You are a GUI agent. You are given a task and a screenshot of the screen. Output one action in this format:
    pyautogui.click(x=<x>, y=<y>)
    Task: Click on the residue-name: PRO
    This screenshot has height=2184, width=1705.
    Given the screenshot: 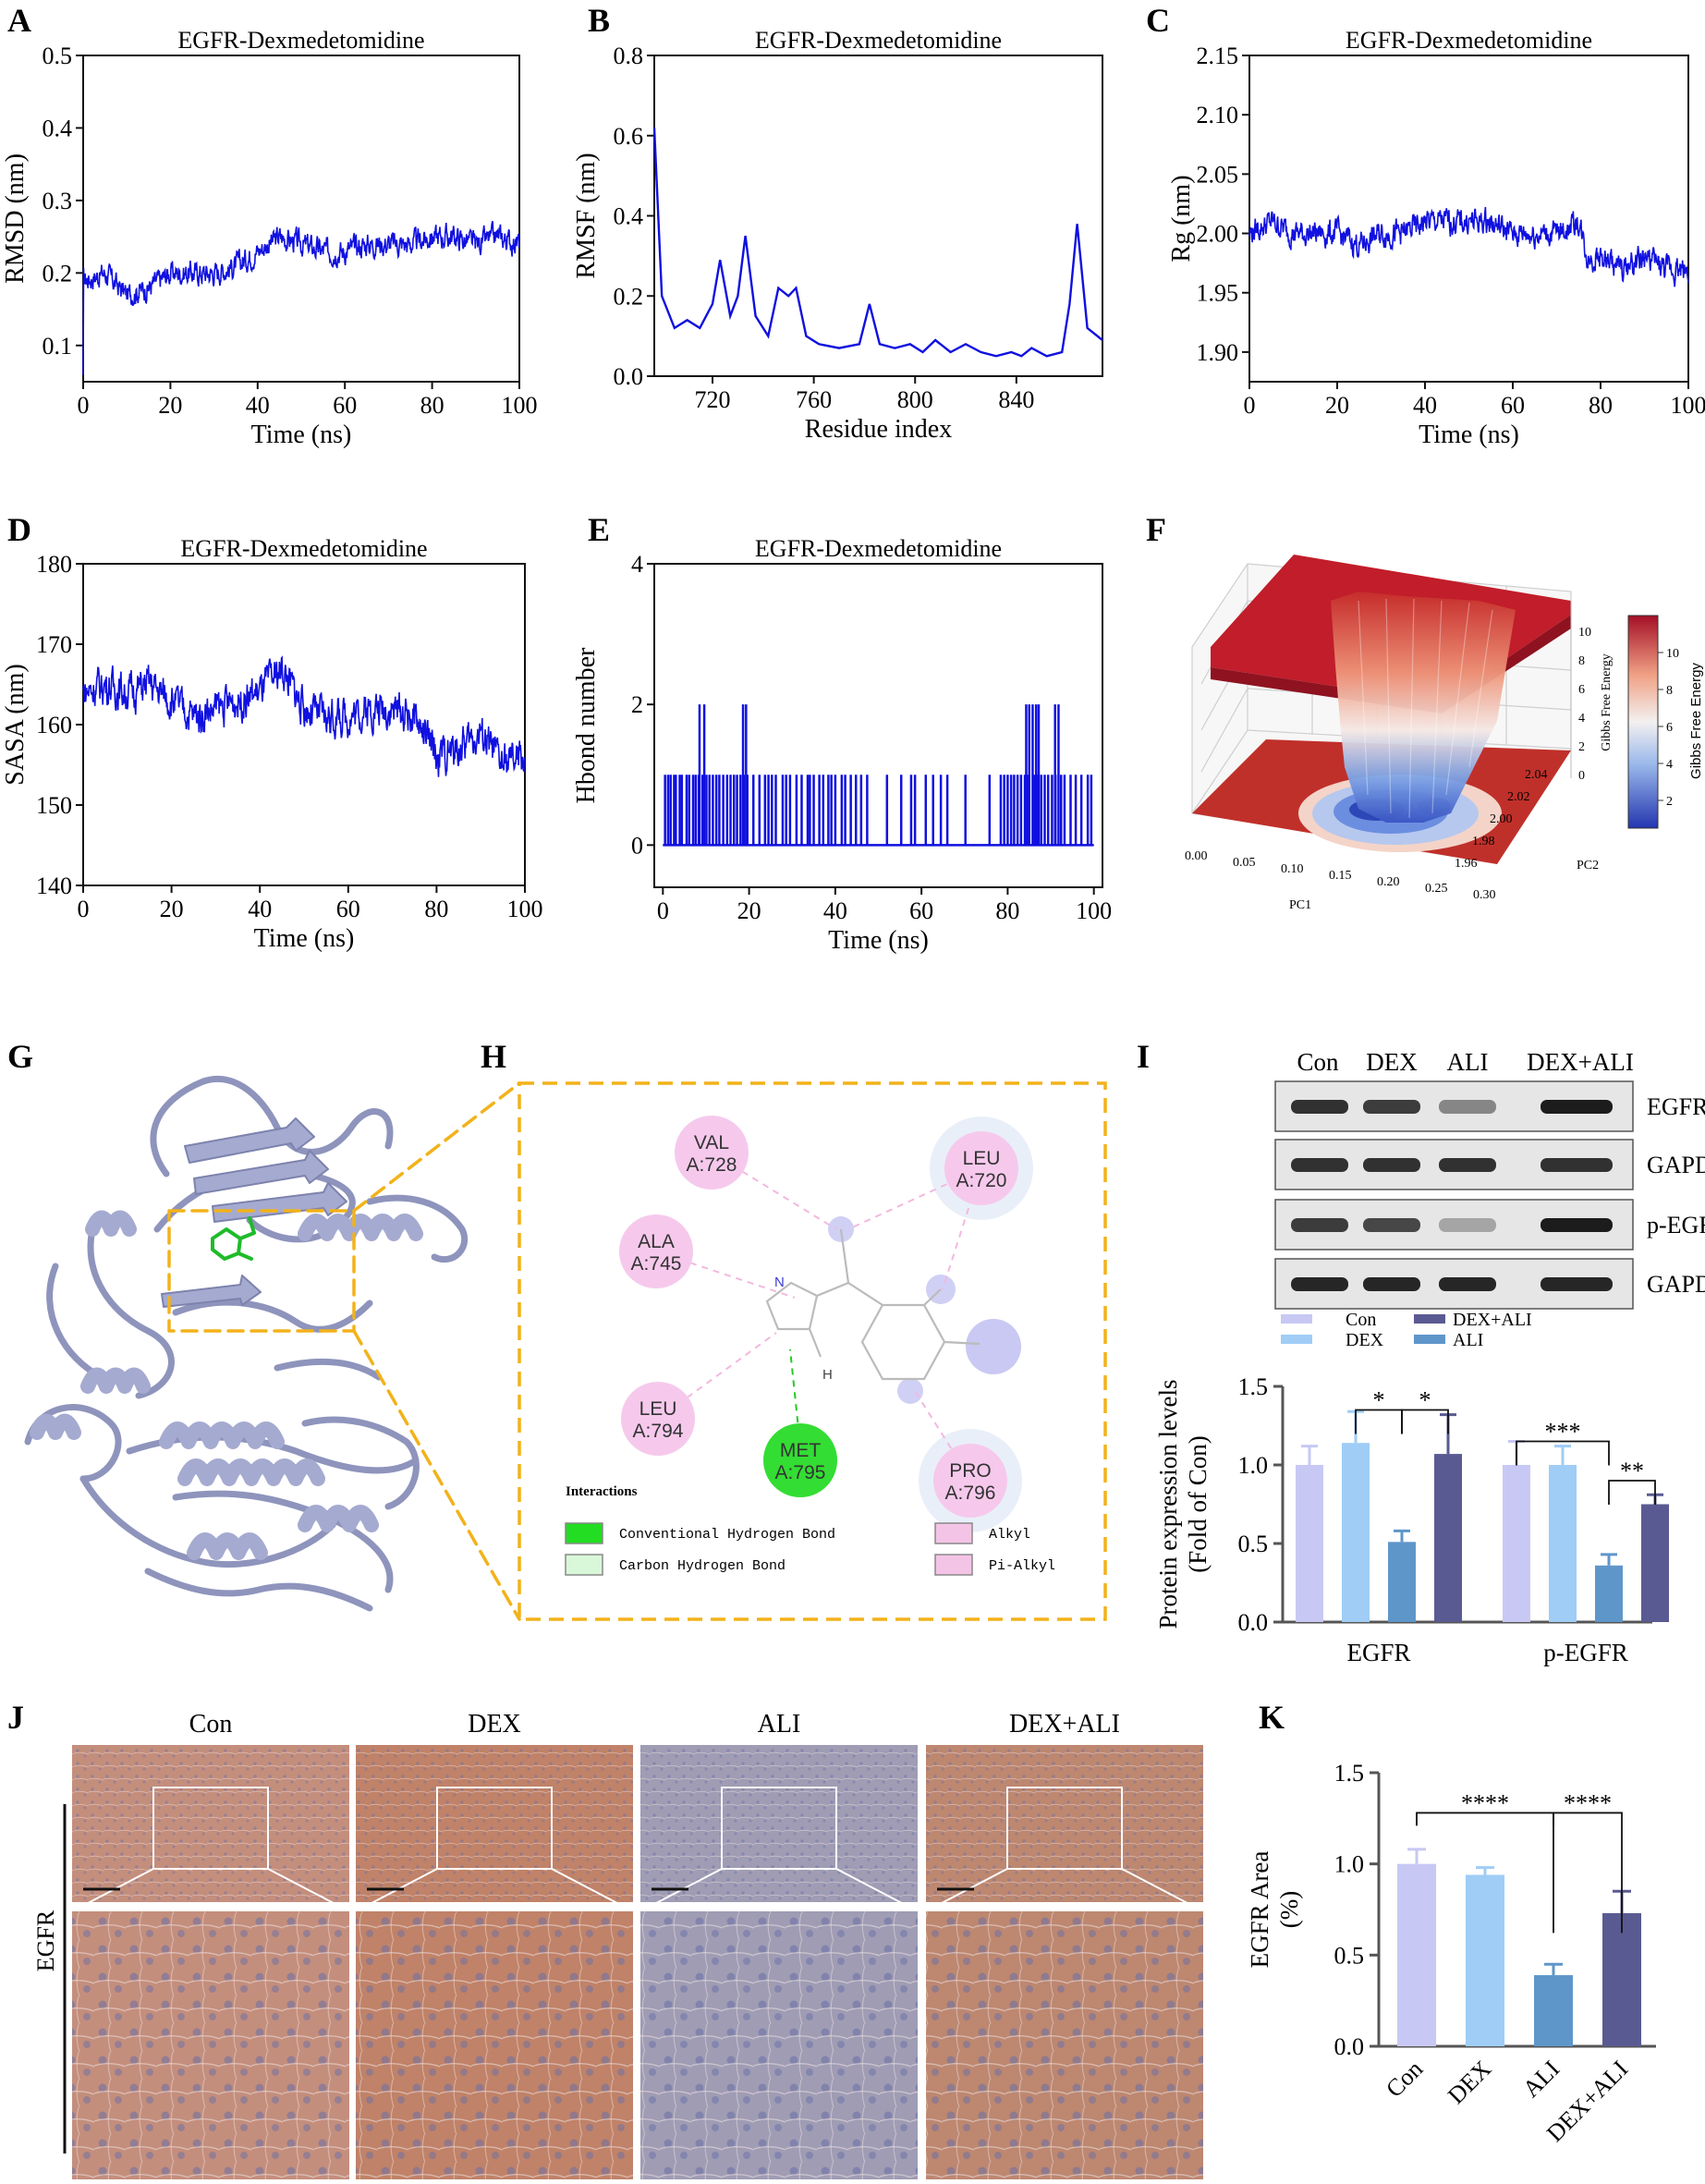 What is the action you would take?
    pyautogui.click(x=970, y=1471)
    